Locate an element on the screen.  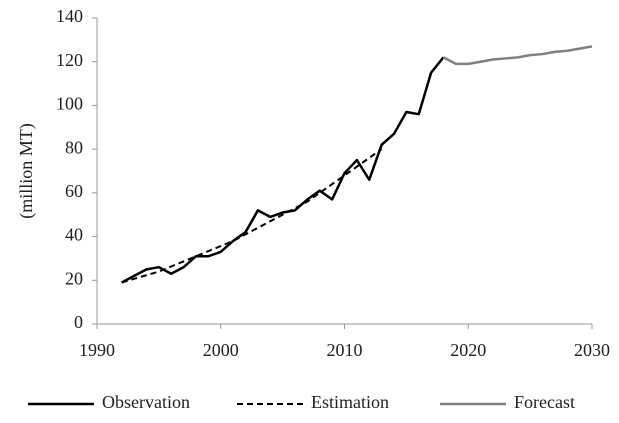
y-axis-label: (million MT) is located at coordinates (26, 171).